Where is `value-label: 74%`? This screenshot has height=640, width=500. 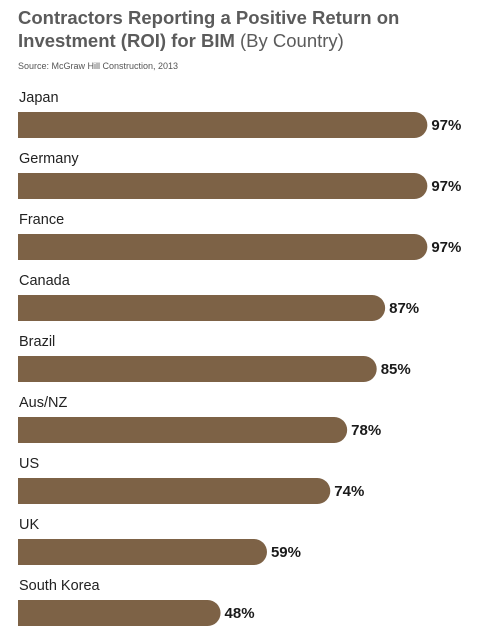 value-label: 74% is located at coordinates (349, 491).